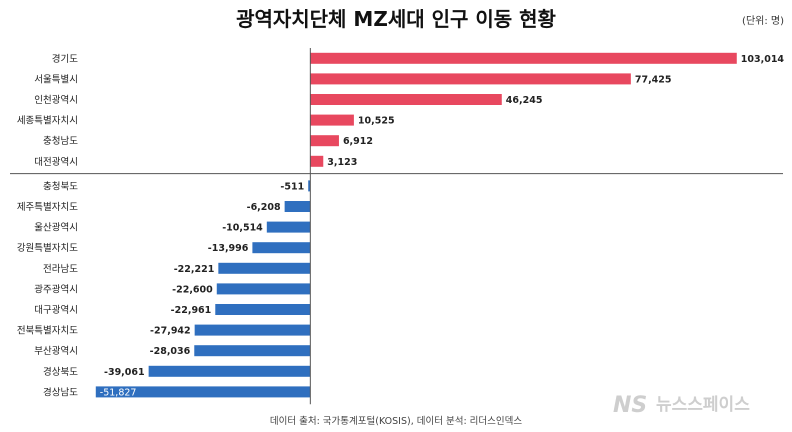  I want to click on category-label: 경상북도, so click(60, 372).